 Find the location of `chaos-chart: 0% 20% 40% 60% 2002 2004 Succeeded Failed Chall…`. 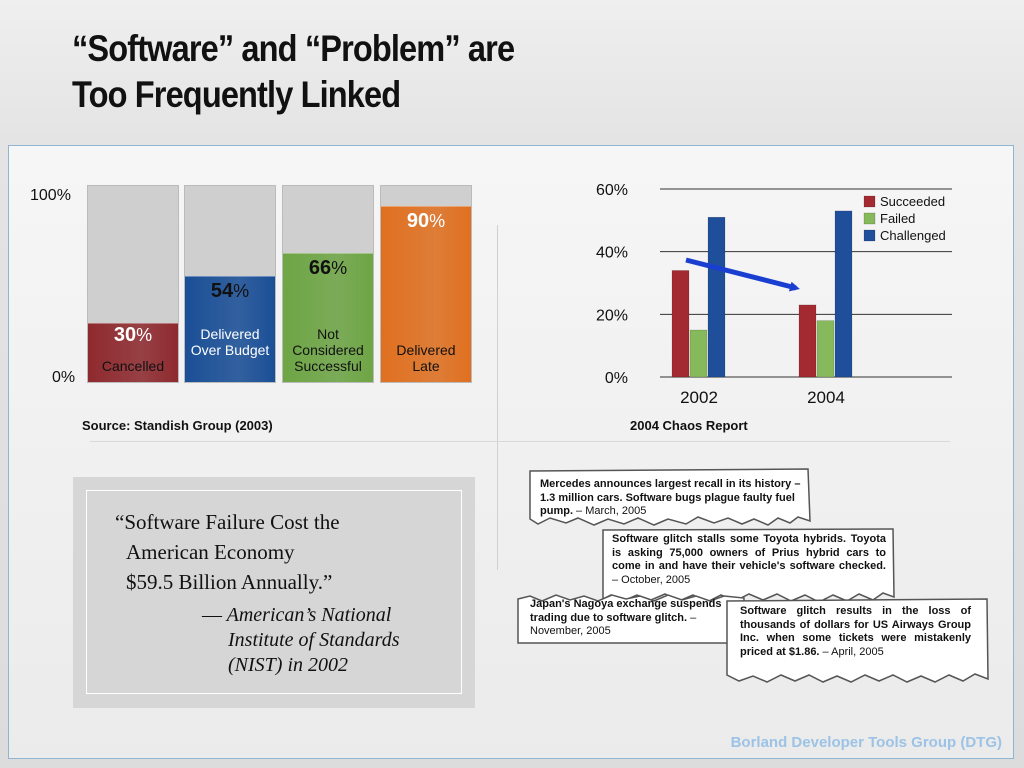

chaos-chart: 0% 20% 40% 60% 2002 2004 Succeeded Failed Chall… is located at coordinates (774, 294).